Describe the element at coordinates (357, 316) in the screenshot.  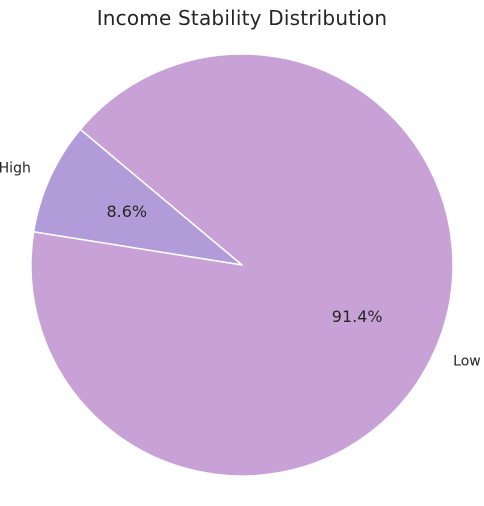
I see `slice-percent-low: 91.4%` at that location.